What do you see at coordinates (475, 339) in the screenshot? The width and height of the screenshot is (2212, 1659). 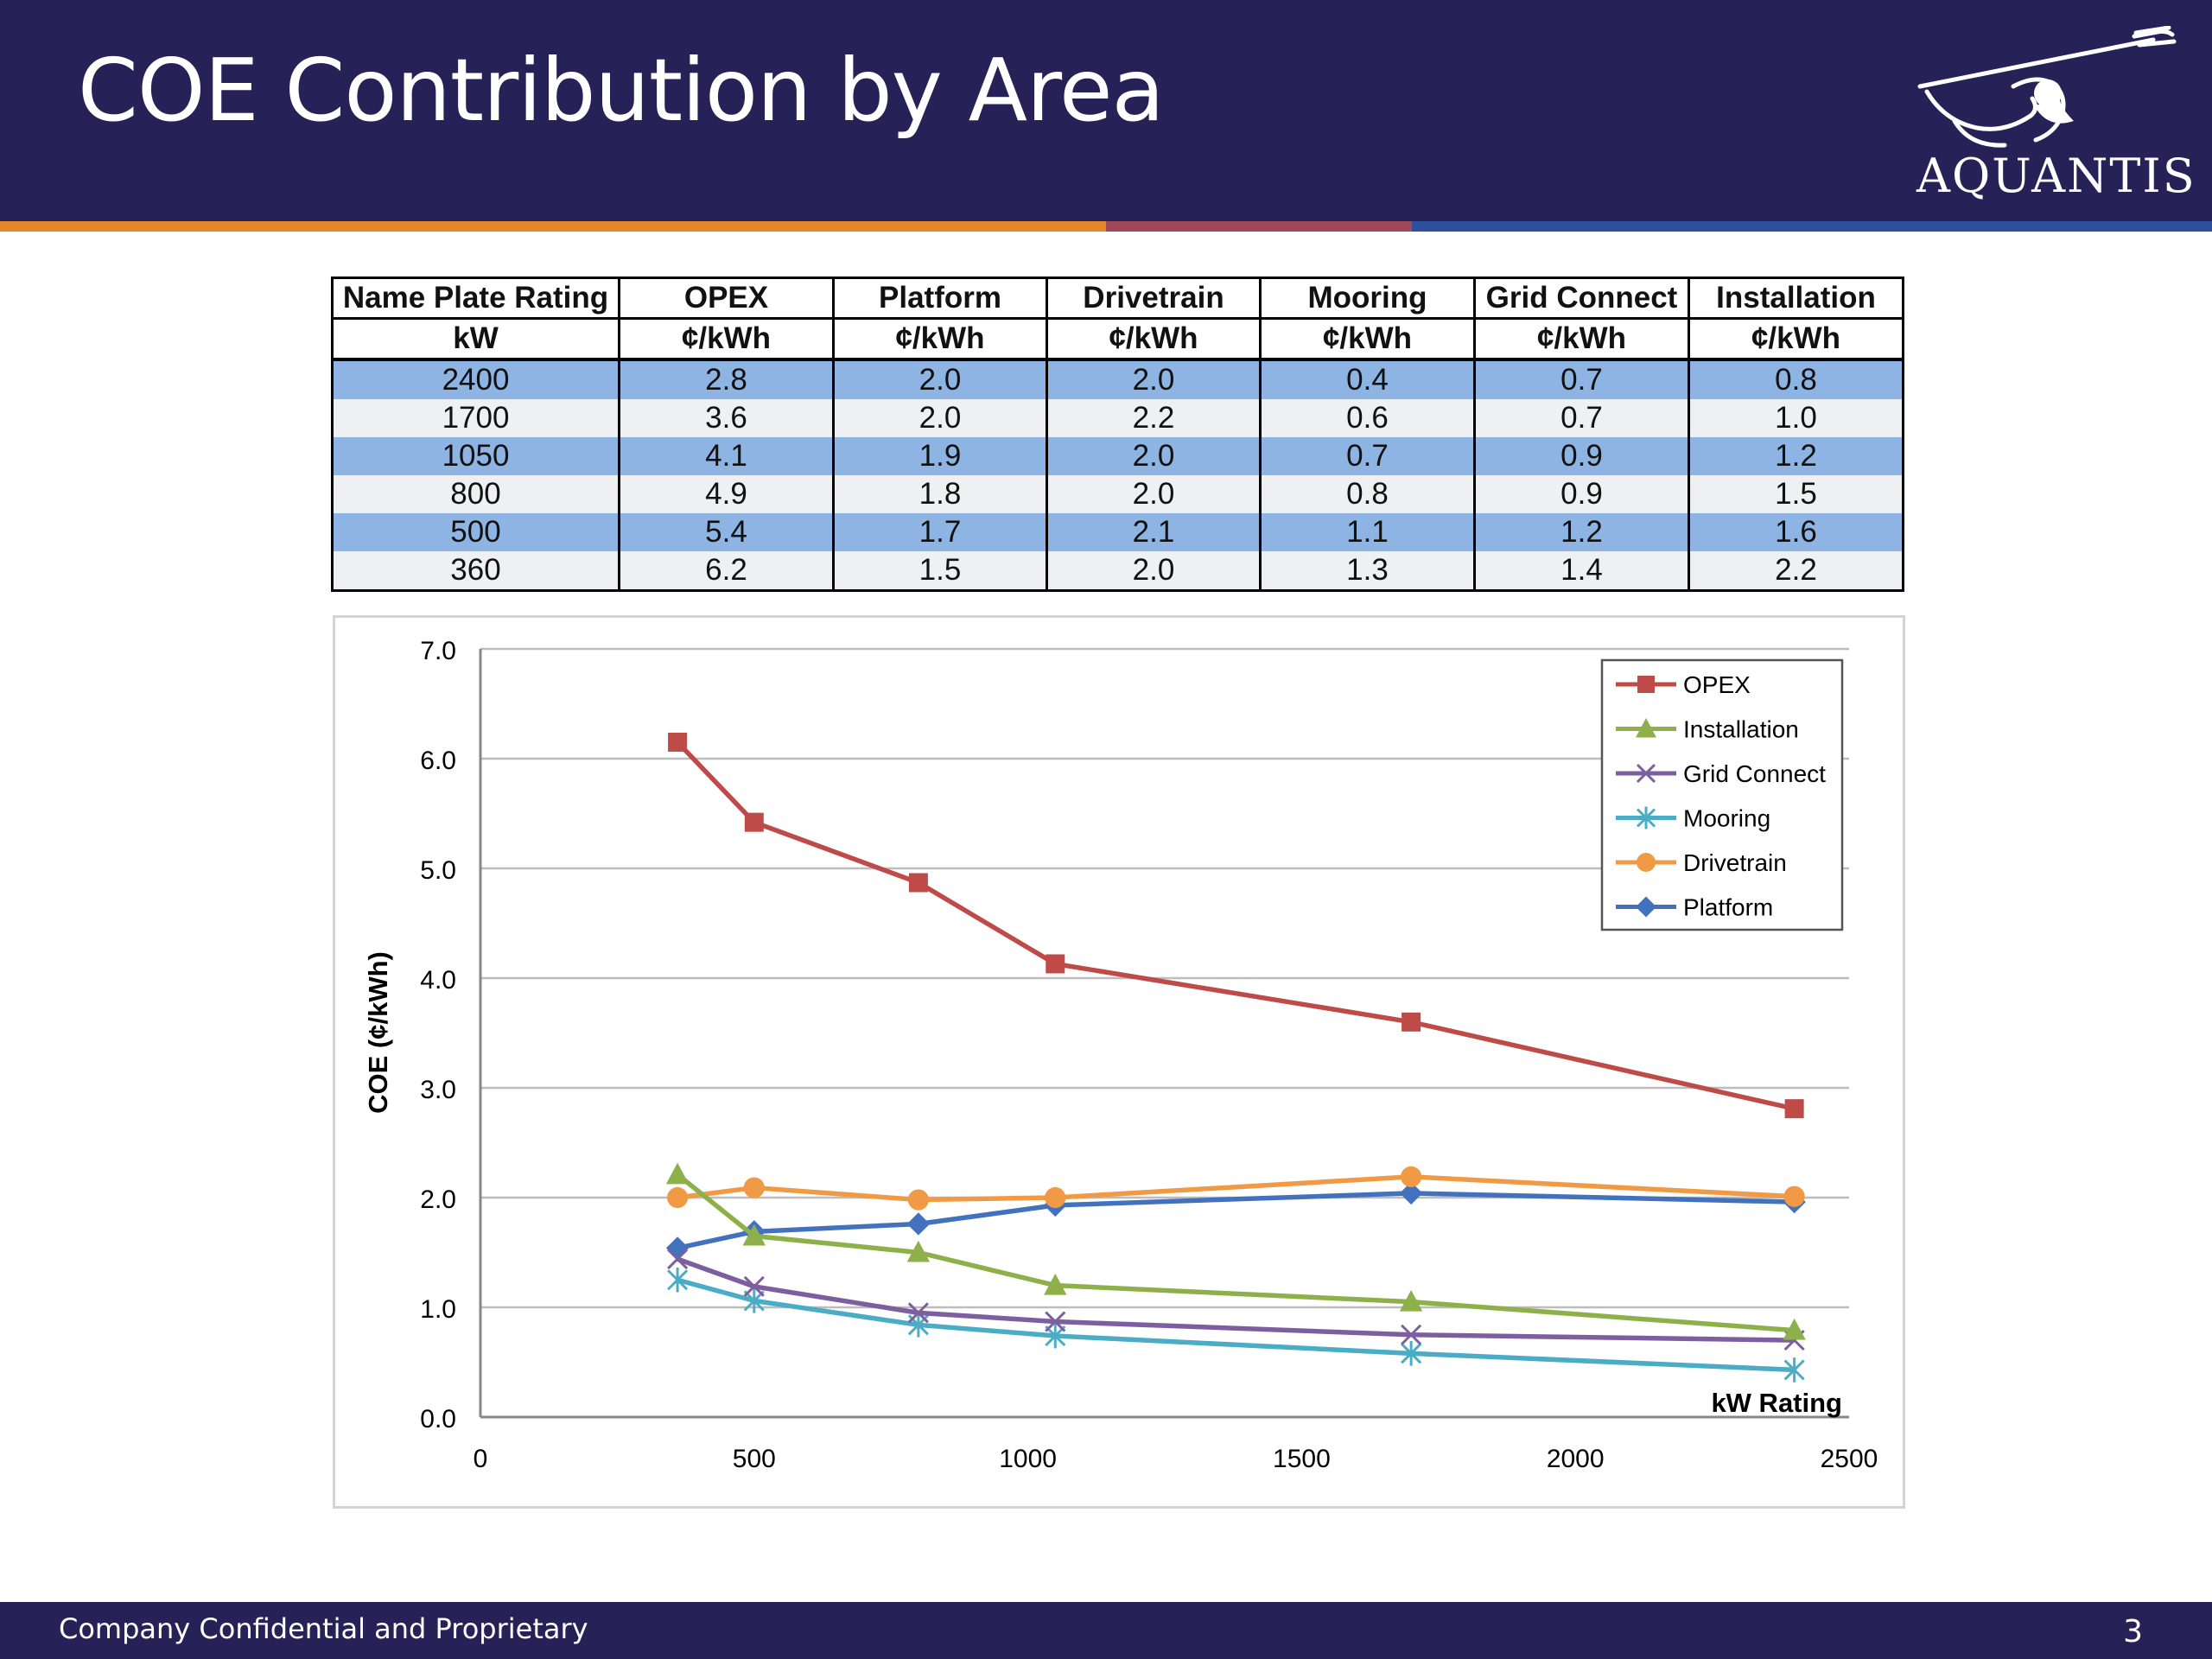 I see `unit-cell: kW` at bounding box center [475, 339].